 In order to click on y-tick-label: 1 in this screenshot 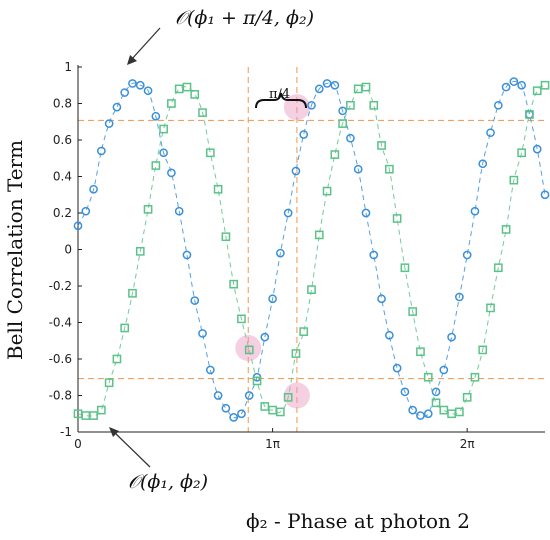, I will do `click(68, 67)`.